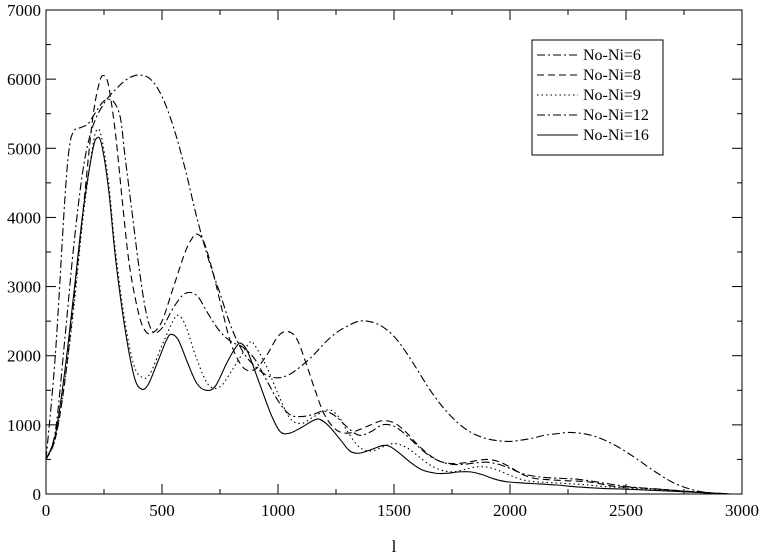 This screenshot has height=560, width=763. I want to click on y-tick-label: 2000, so click(24, 356).